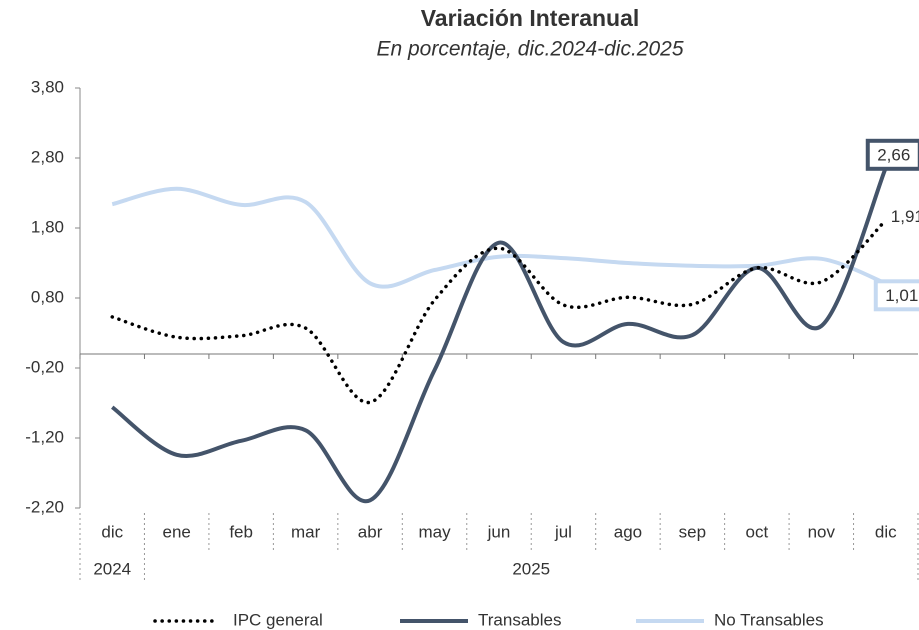 The image size is (919, 630). What do you see at coordinates (47, 226) in the screenshot?
I see `y-tick-label: 1,80` at bounding box center [47, 226].